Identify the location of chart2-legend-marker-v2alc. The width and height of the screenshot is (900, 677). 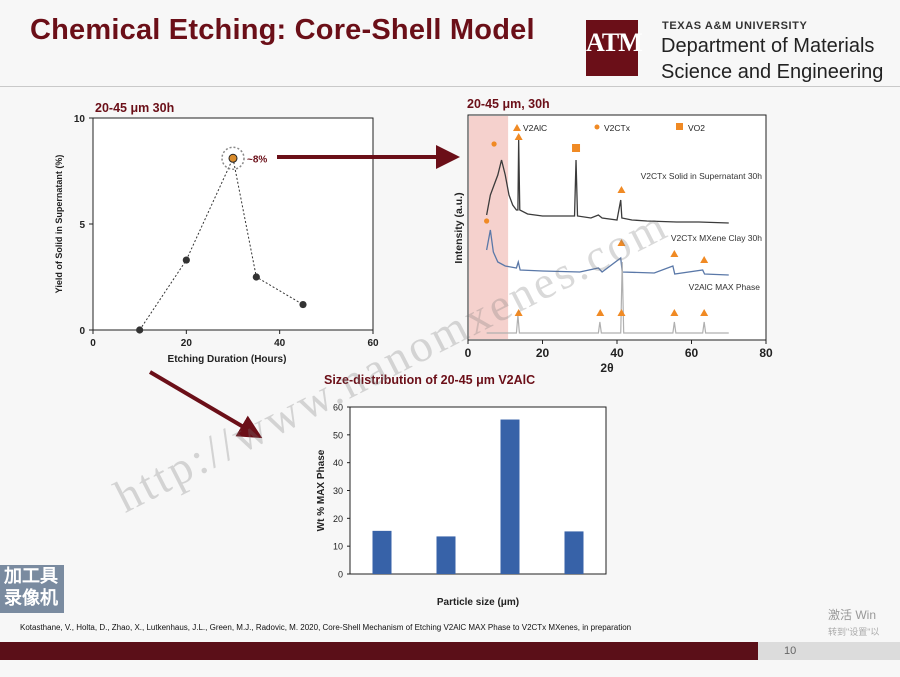
(517, 127).